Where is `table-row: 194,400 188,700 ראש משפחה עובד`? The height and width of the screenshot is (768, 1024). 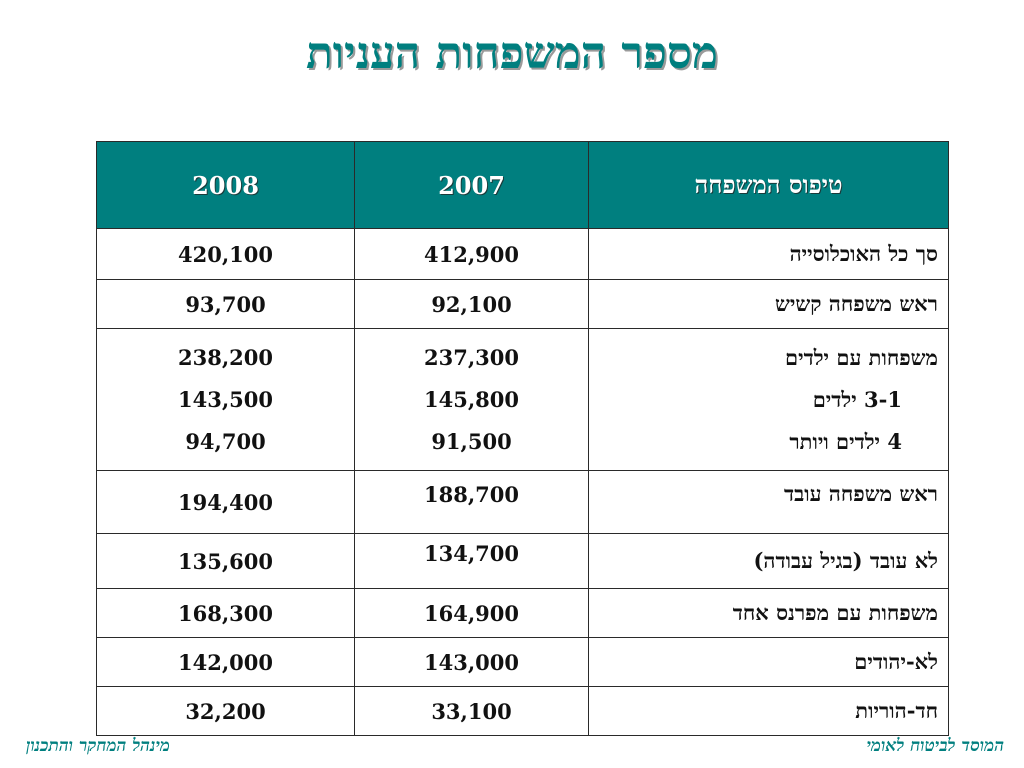
table-row: 194,400 188,700 ראש משפחה עובד is located at coordinates (522, 502).